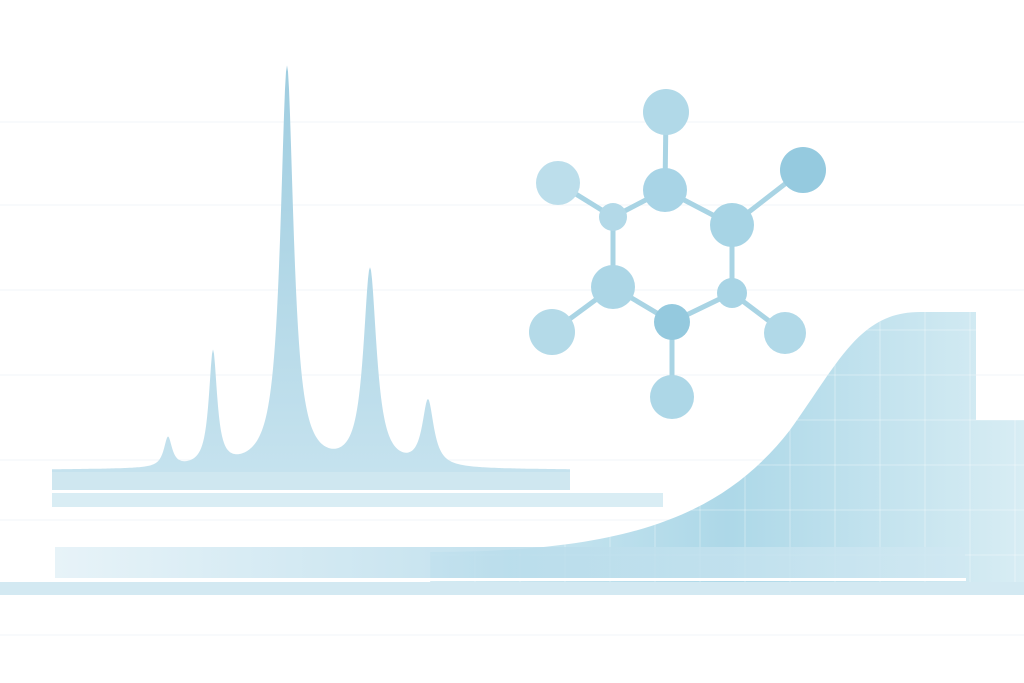 The image size is (1024, 683). I want to click on floor-bar, so click(512, 588).